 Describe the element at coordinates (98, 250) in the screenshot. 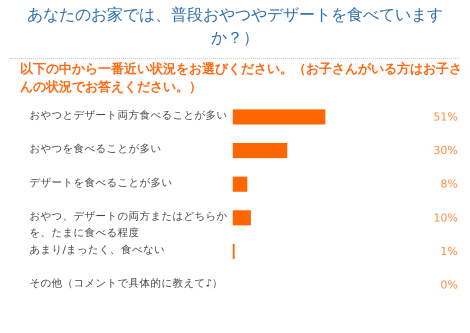

I see `y-tick-label: あまり/まったく、食べない` at that location.